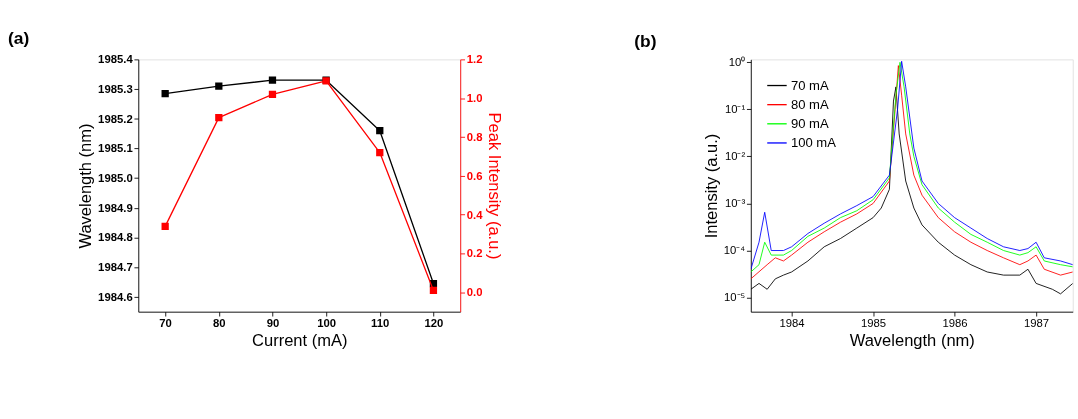 The width and height of the screenshot is (1078, 419). I want to click on y2-tick-label: 0.6, so click(474, 175).